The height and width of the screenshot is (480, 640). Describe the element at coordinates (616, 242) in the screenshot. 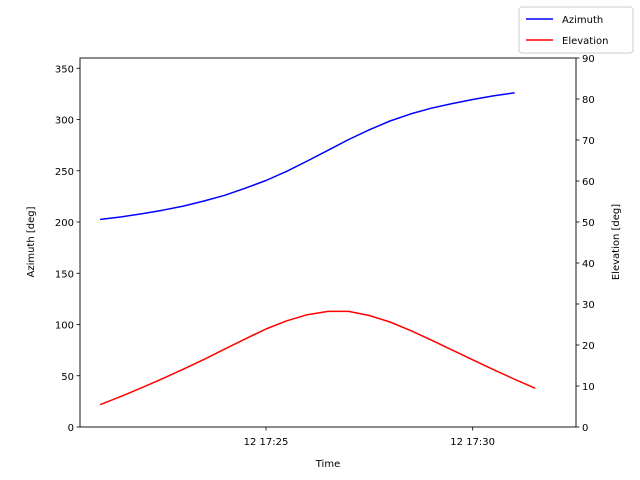

I see `right-y-axis-label: Elevation [deg]` at that location.